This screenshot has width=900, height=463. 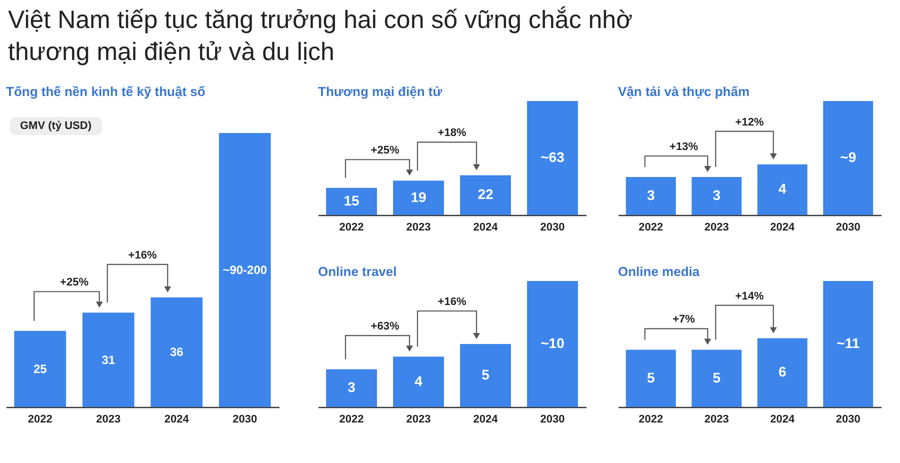 I want to click on data-label: 19, so click(x=418, y=196).